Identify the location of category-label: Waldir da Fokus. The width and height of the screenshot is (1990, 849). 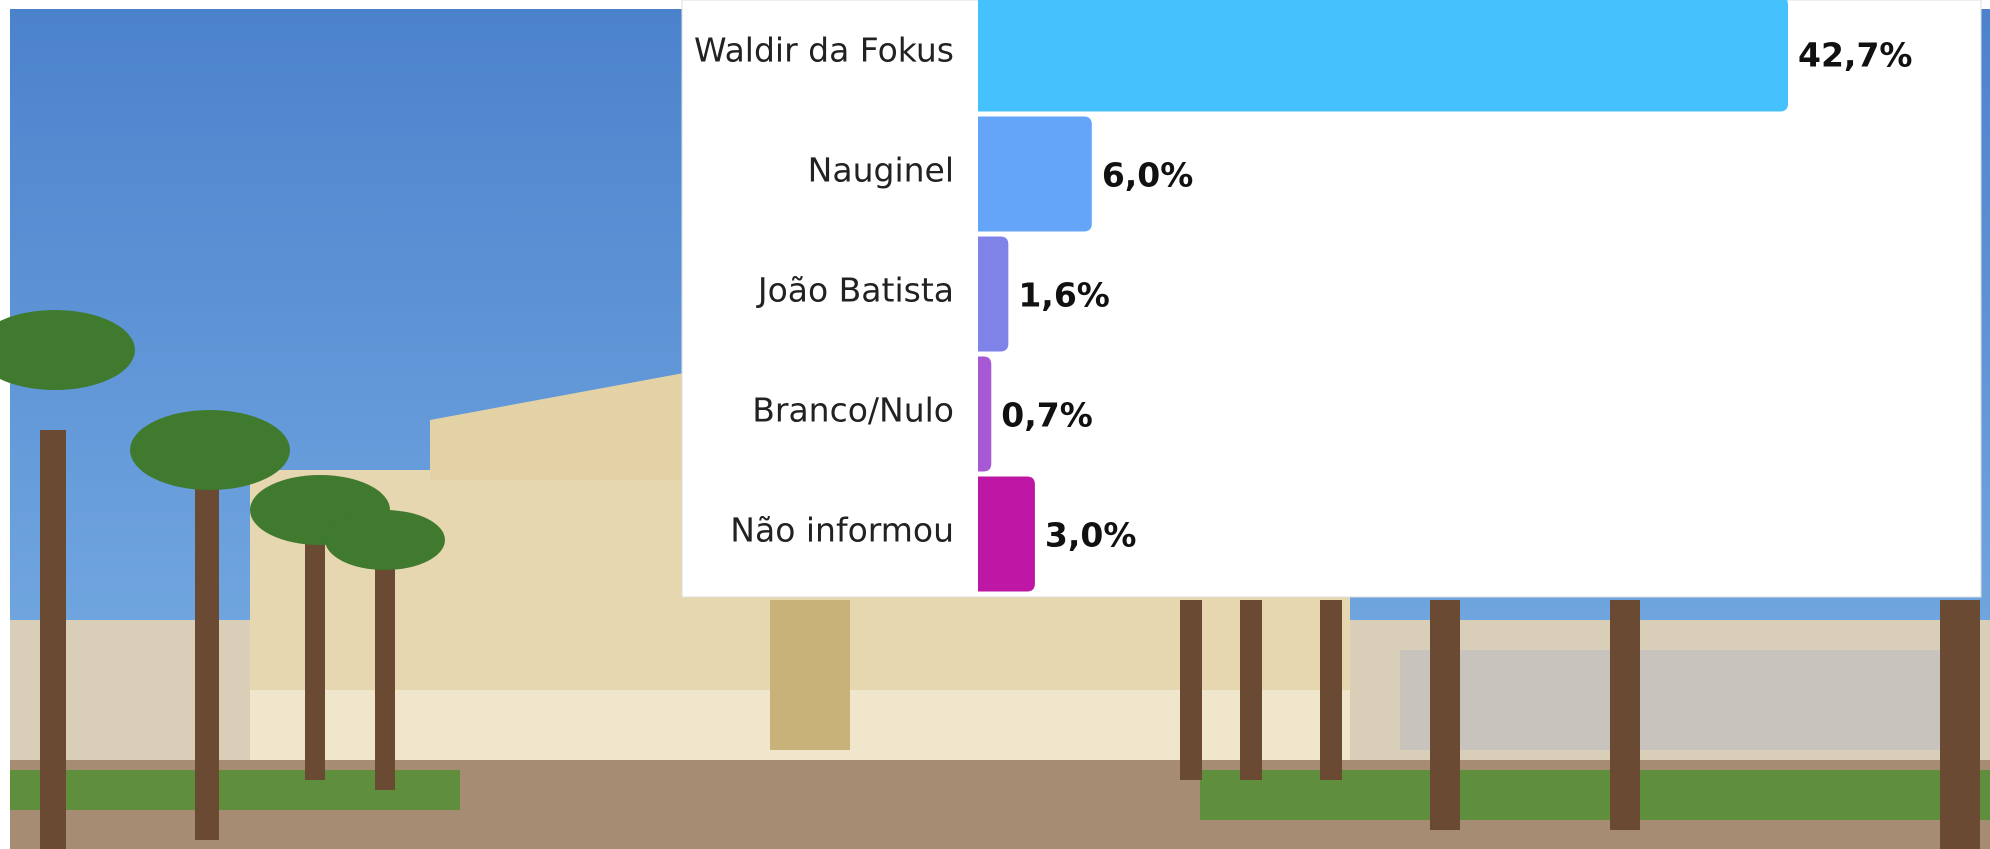
(824, 50).